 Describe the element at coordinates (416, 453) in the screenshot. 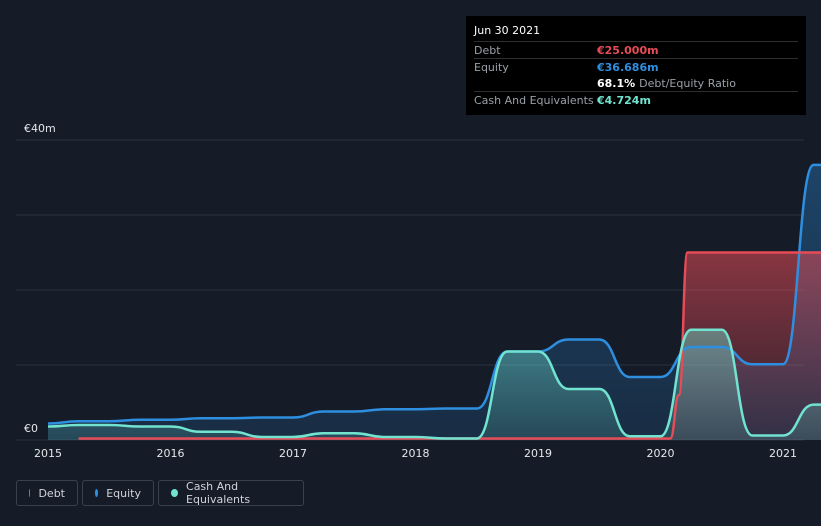

I see `x-tick-label: 2018` at that location.